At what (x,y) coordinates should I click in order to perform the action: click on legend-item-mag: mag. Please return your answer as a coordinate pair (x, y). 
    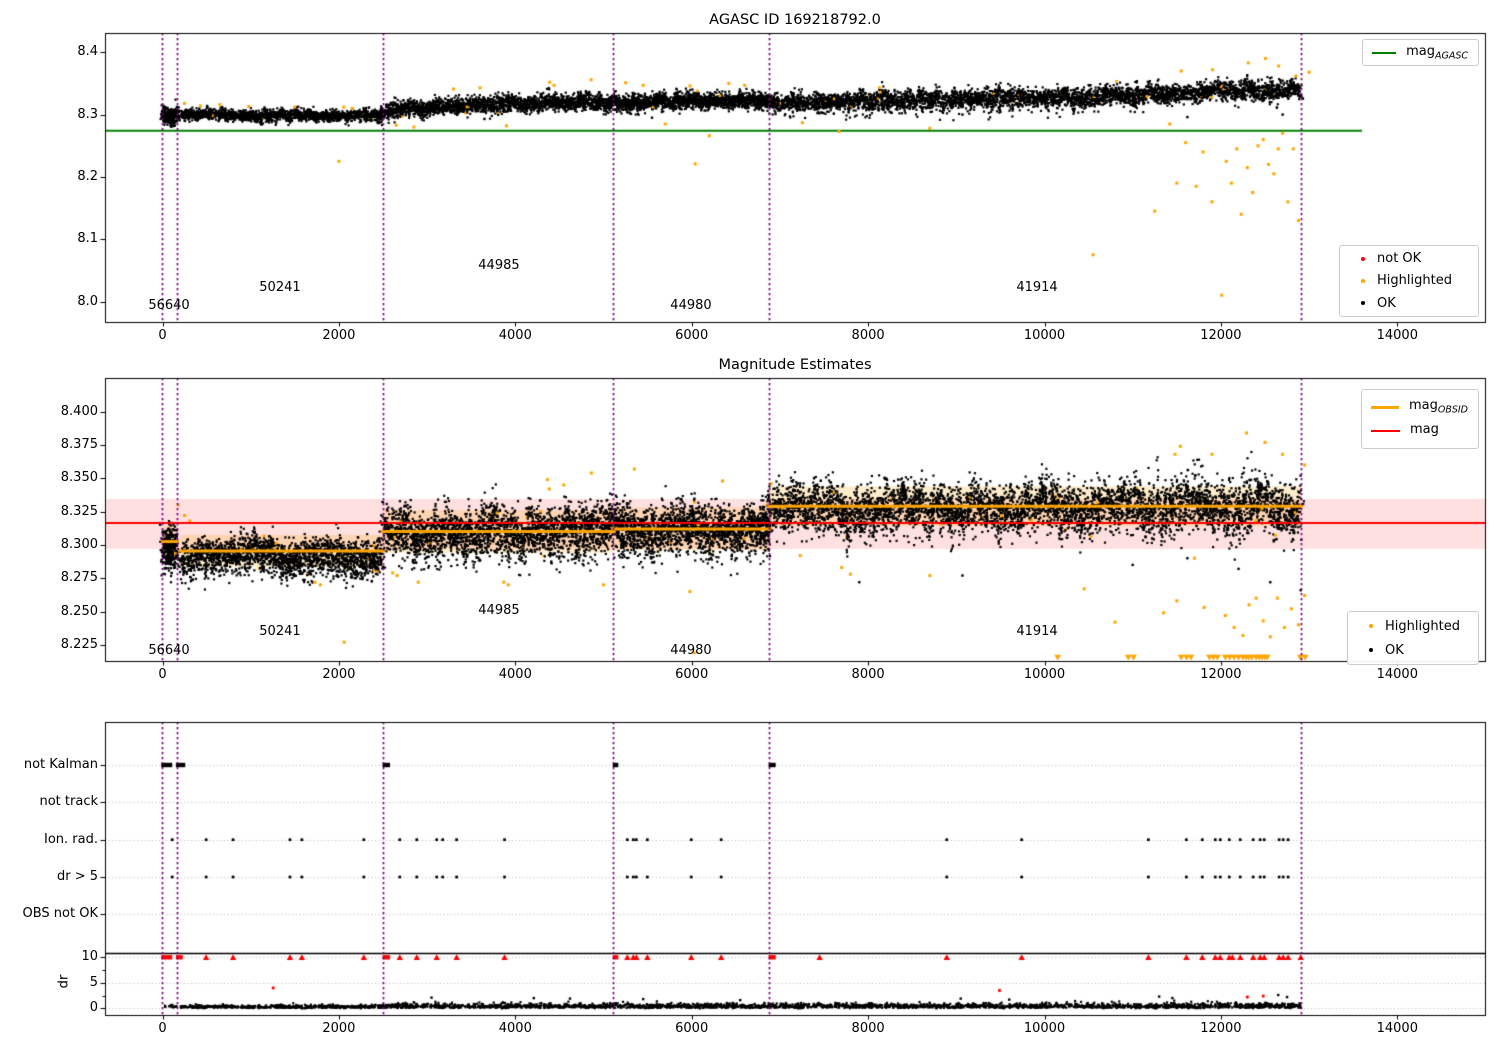
    Looking at the image, I should click on (1419, 431).